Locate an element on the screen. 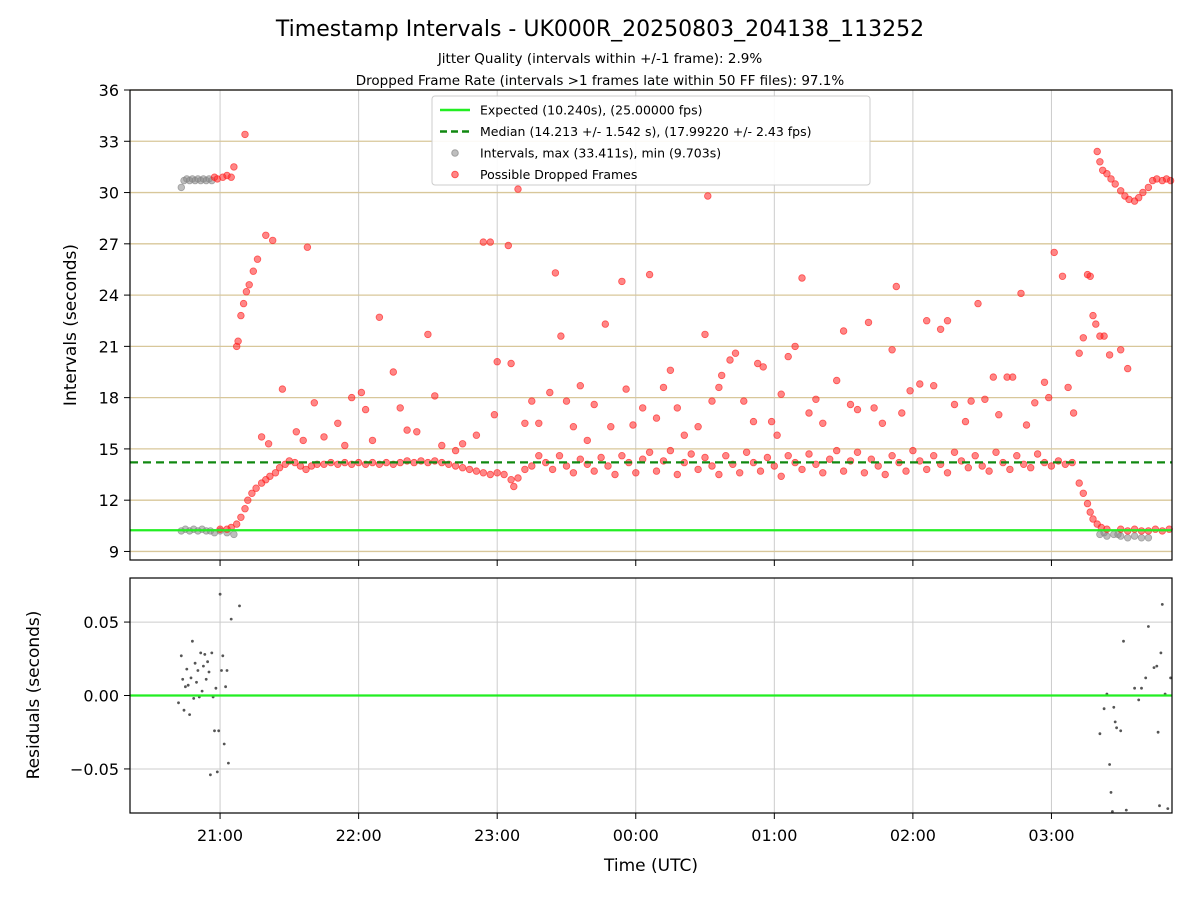 Image resolution: width=1200 pixels, height=900 pixels. top-ylabel: Intervals (seconds) is located at coordinates (71, 325).